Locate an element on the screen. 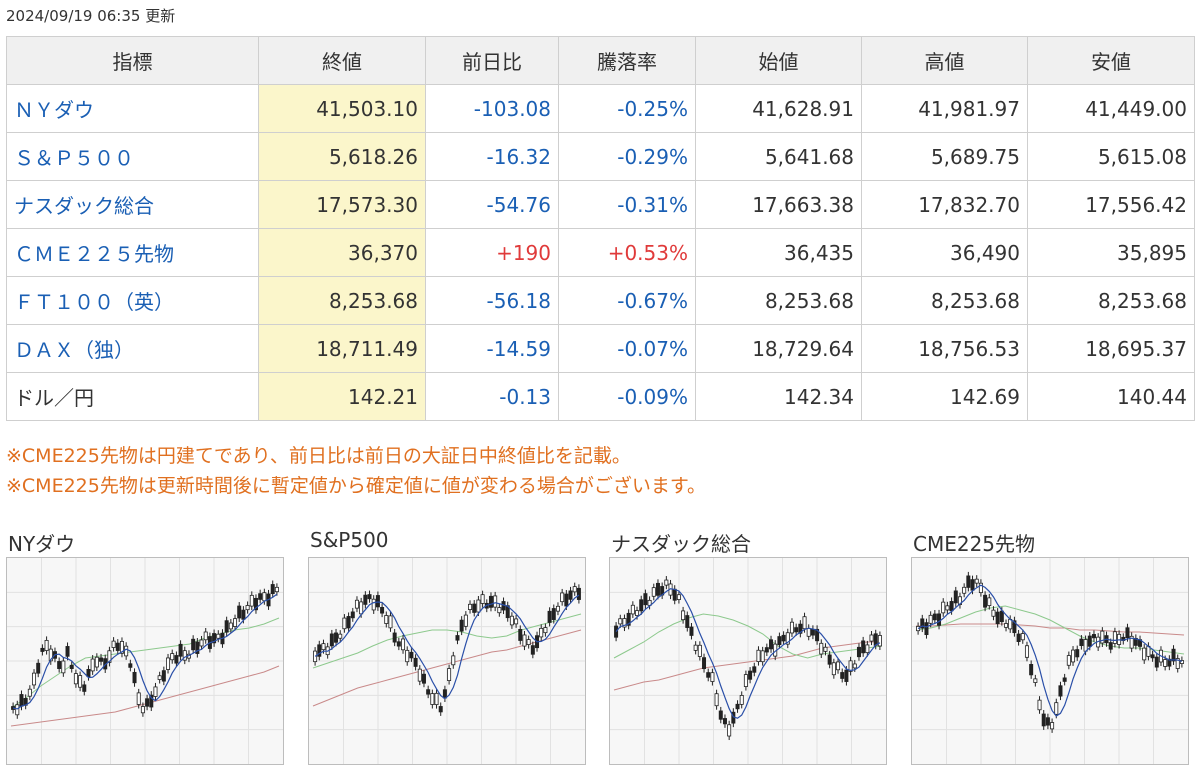  cell-change: -103.08 is located at coordinates (492, 108).